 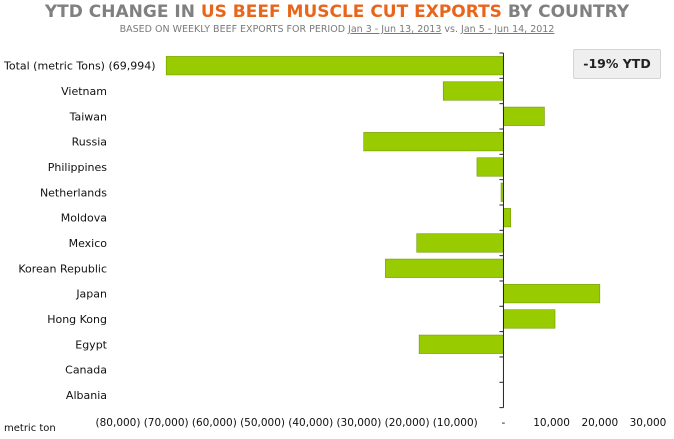 I want to click on x-tick-label: 20,000, so click(x=599, y=423).